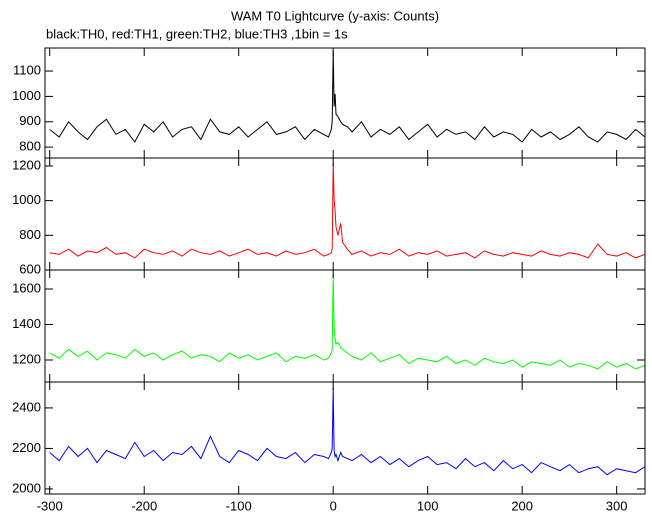 This screenshot has width=652, height=515. I want to click on chart-title: WAM T0 Lightcurve (y-axis: Counts), so click(335, 15).